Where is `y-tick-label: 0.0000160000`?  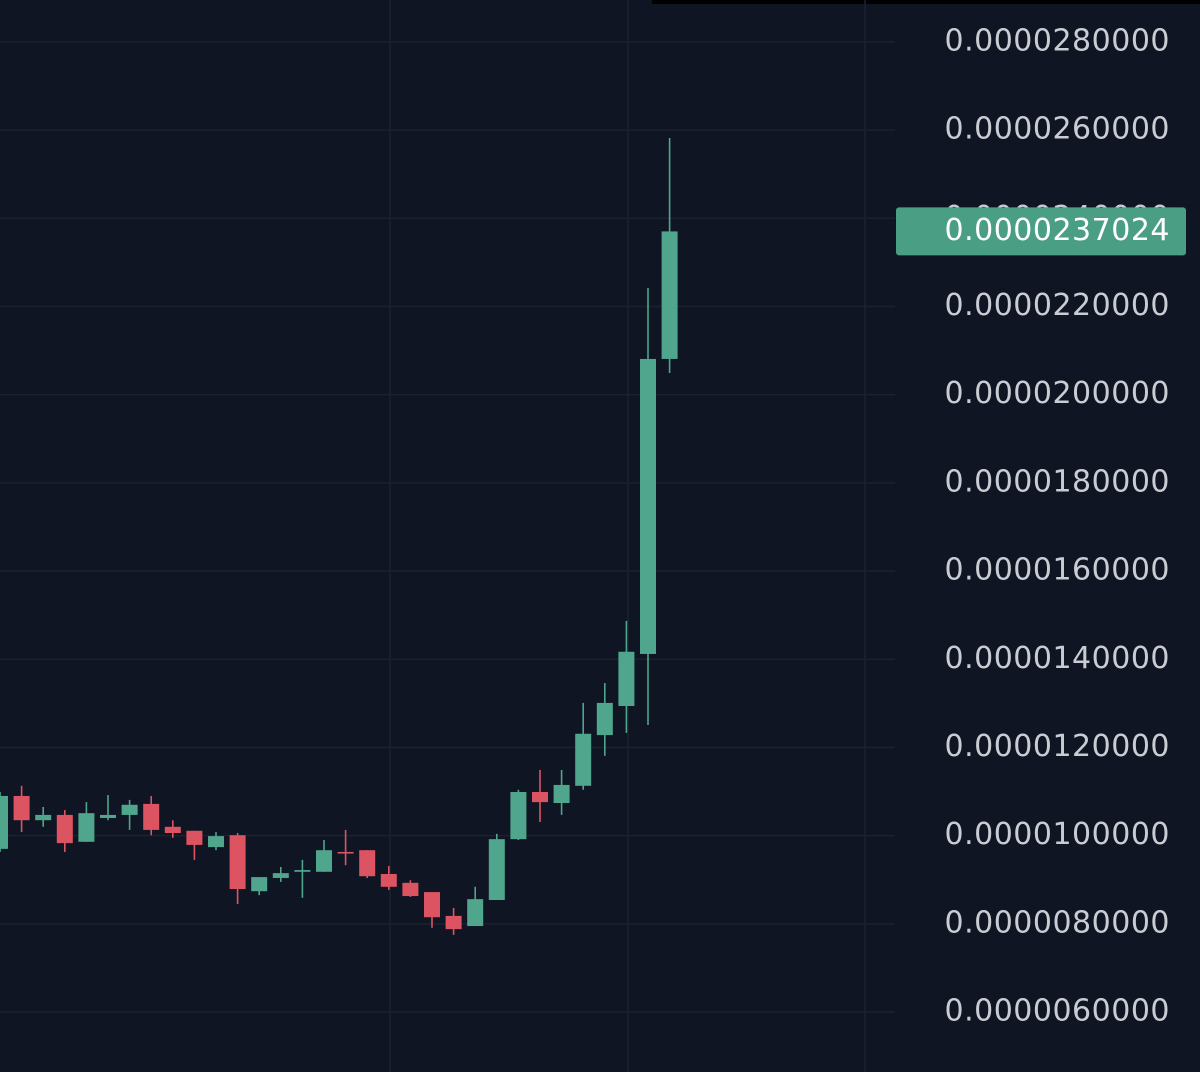 y-tick-label: 0.0000160000 is located at coordinates (1058, 570).